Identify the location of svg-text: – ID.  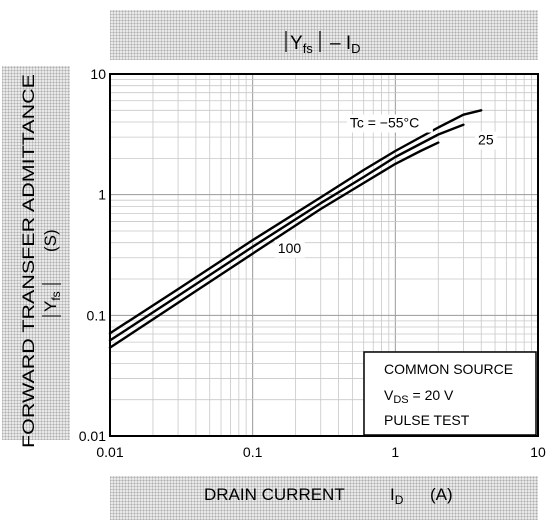
(345, 44).